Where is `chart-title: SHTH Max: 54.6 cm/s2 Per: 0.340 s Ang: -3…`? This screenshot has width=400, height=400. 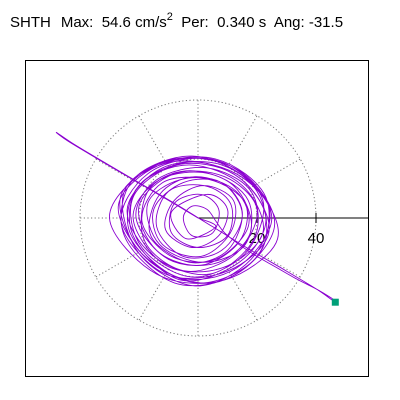 chart-title: SHTH Max: 54.6 cm/s2 Per: 0.340 s Ang: -3… is located at coordinates (177, 21).